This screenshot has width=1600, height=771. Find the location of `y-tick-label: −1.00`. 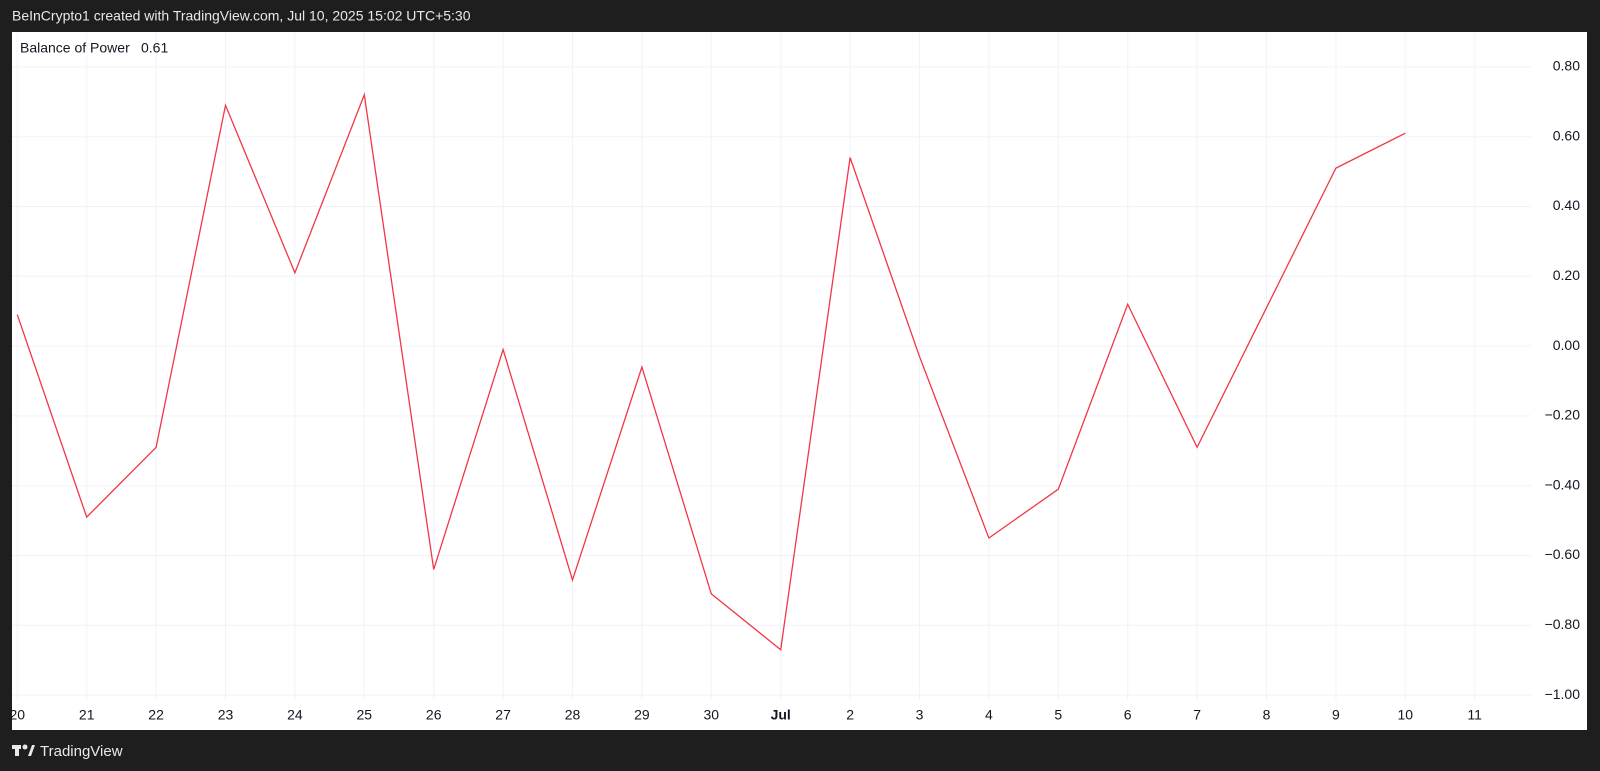

y-tick-label: −1.00 is located at coordinates (1563, 694).